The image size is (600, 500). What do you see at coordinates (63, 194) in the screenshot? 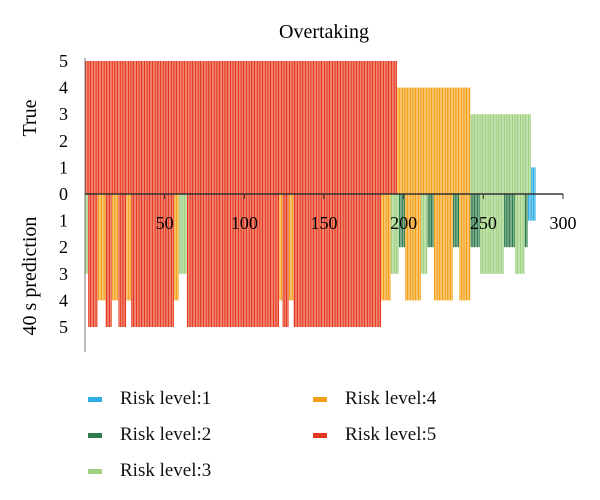
I see `y-tick-label-true-0: 0` at bounding box center [63, 194].